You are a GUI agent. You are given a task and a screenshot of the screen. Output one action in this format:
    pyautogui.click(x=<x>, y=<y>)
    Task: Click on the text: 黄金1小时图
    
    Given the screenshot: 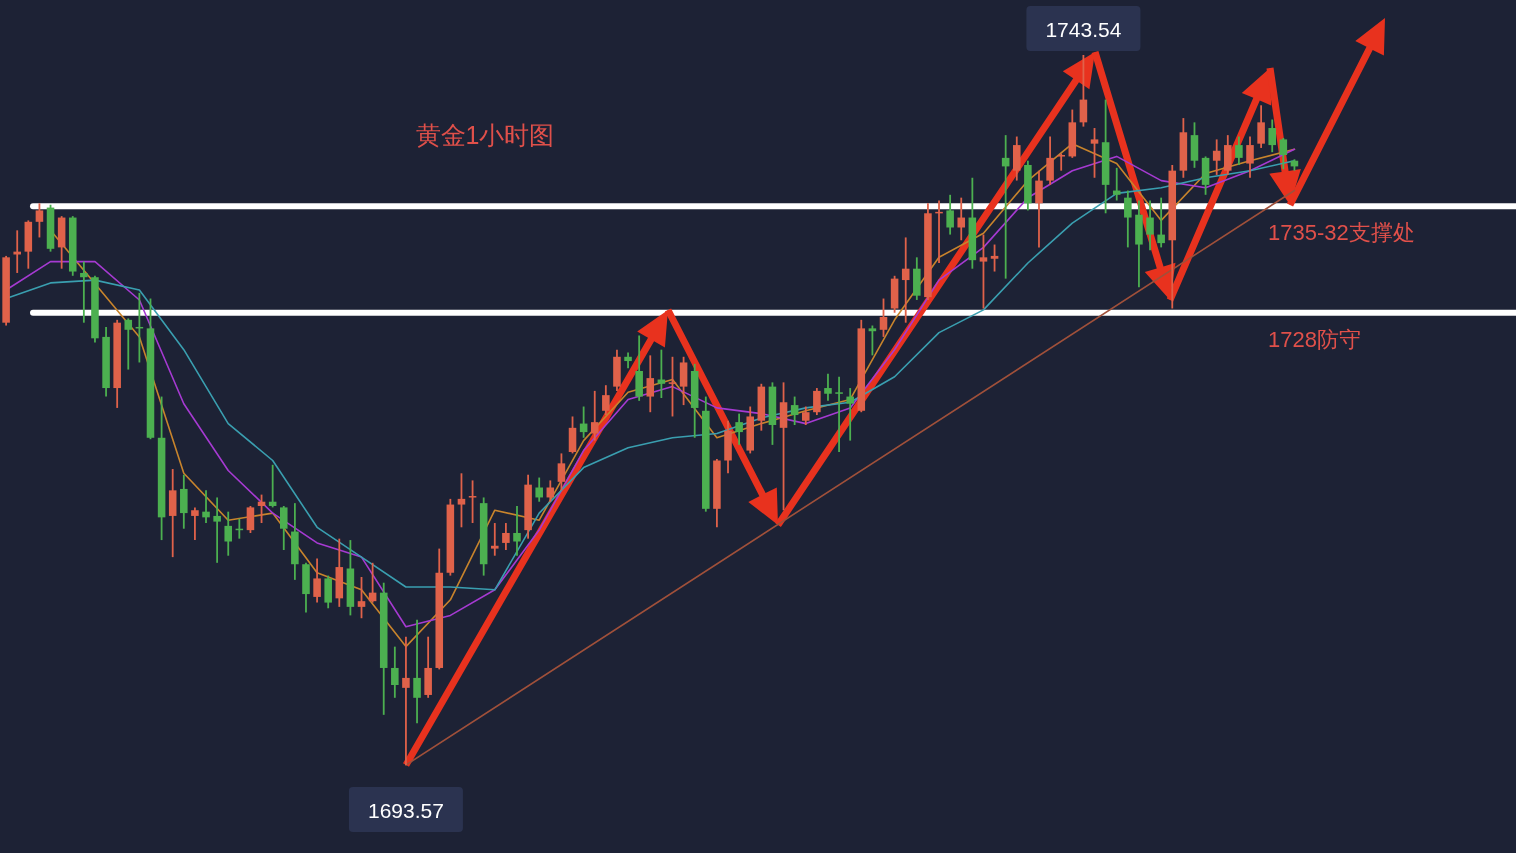 What is the action you would take?
    pyautogui.click(x=485, y=135)
    